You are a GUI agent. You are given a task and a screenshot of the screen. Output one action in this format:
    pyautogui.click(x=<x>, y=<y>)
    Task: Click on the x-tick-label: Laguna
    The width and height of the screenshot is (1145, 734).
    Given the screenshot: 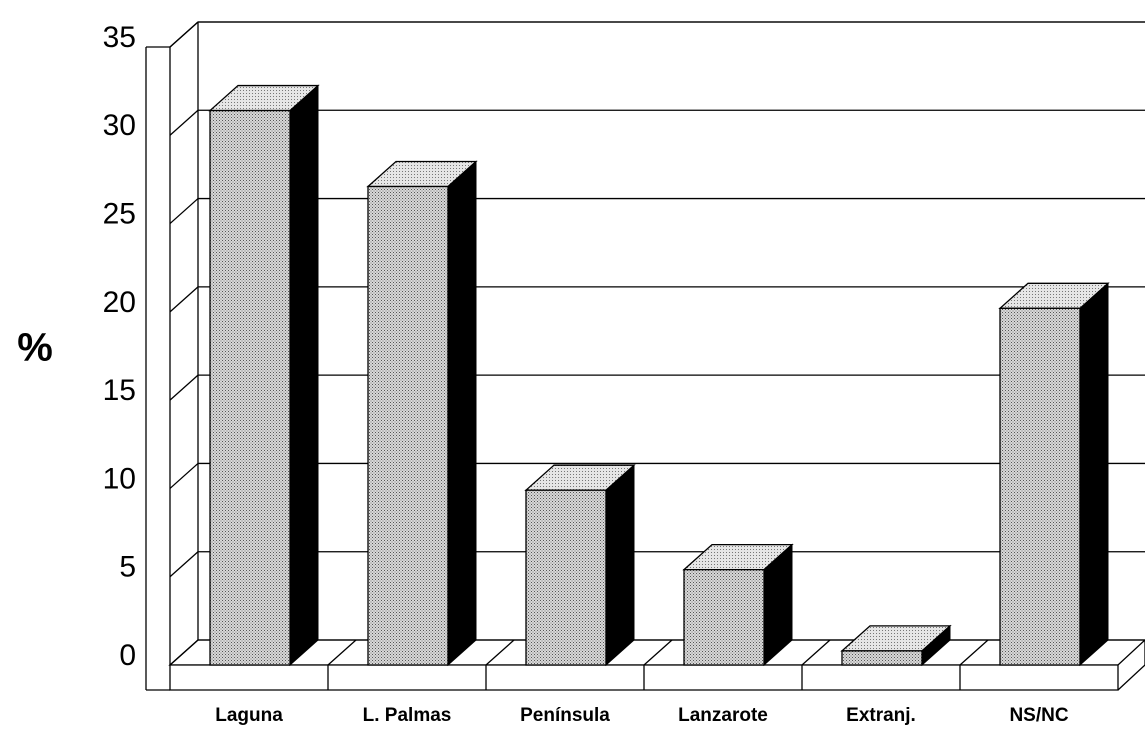 What is the action you would take?
    pyautogui.click(x=249, y=715)
    